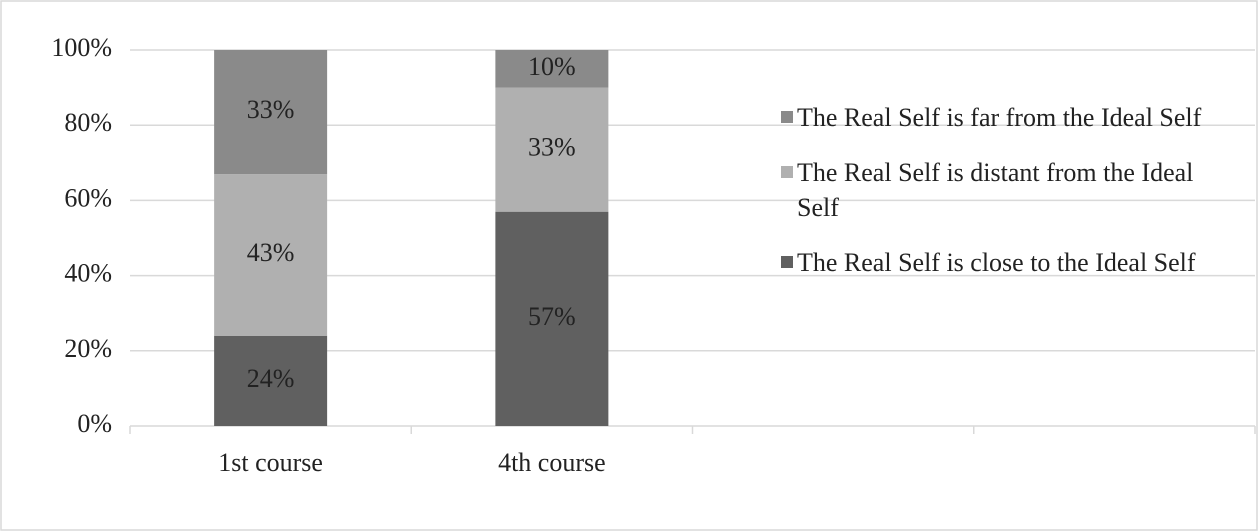 The width and height of the screenshot is (1258, 531). Describe the element at coordinates (552, 66) in the screenshot. I see `data-label: 10%` at that location.